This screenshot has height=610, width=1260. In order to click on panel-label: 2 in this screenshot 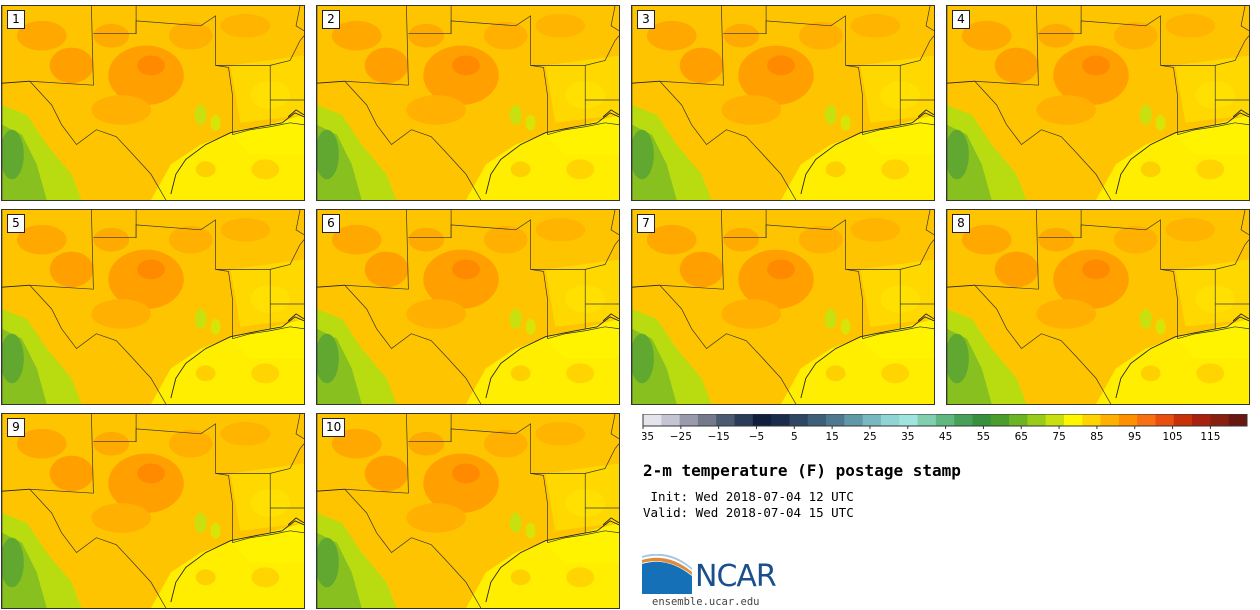, I will do `click(331, 19)`.